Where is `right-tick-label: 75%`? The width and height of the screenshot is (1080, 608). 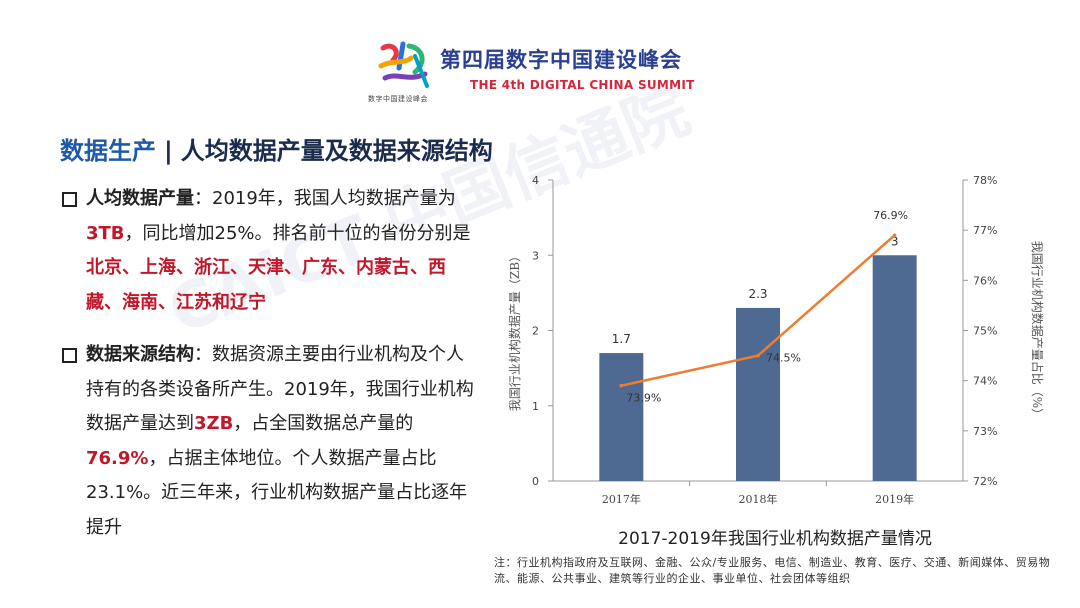
right-tick-label: 75% is located at coordinates (985, 331).